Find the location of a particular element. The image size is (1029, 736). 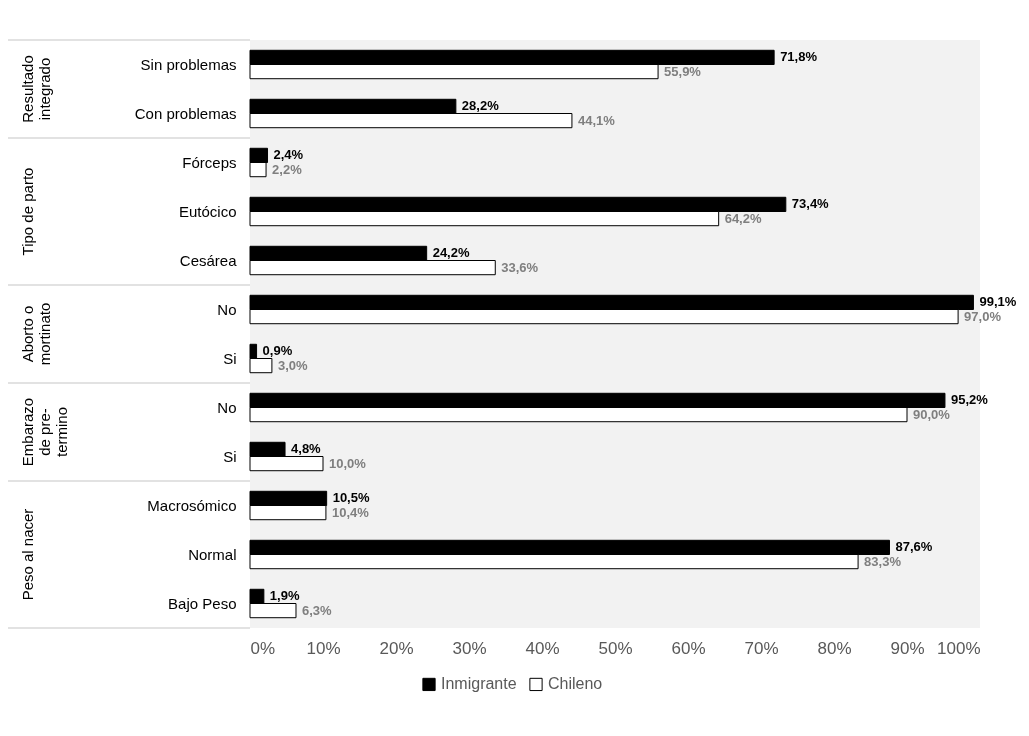

x-tick-label: 50% is located at coordinates (615, 648).